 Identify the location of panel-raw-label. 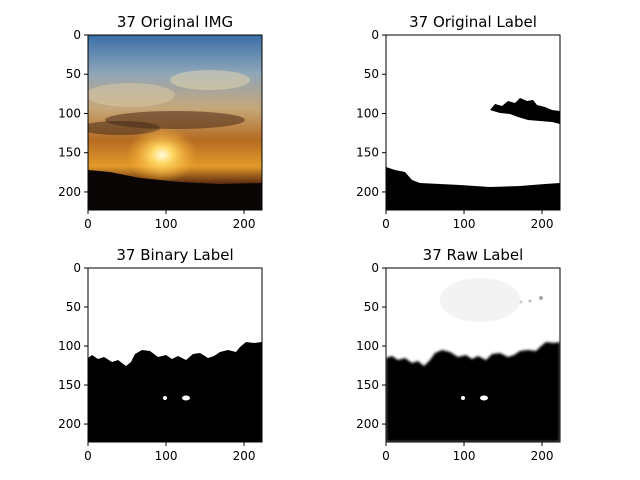
(473, 355).